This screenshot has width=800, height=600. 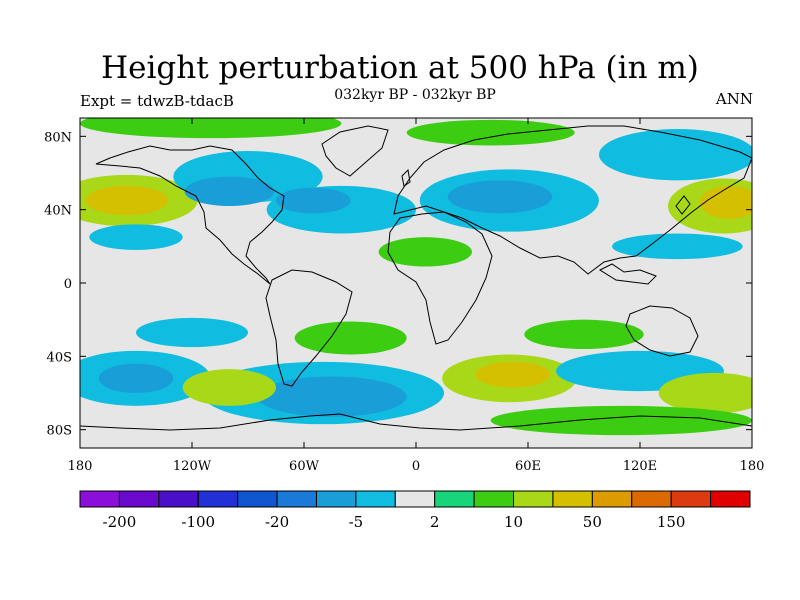 I want to click on colorbar-label: 2, so click(x=435, y=522).